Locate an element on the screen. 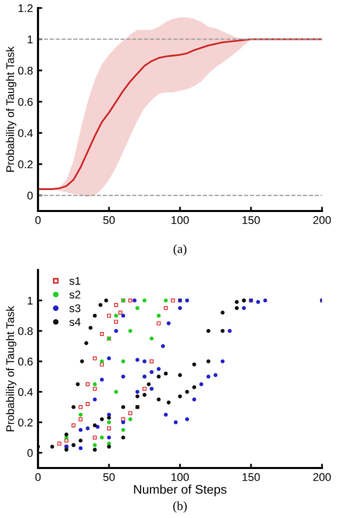  legend-label: s2 is located at coordinates (74, 294).